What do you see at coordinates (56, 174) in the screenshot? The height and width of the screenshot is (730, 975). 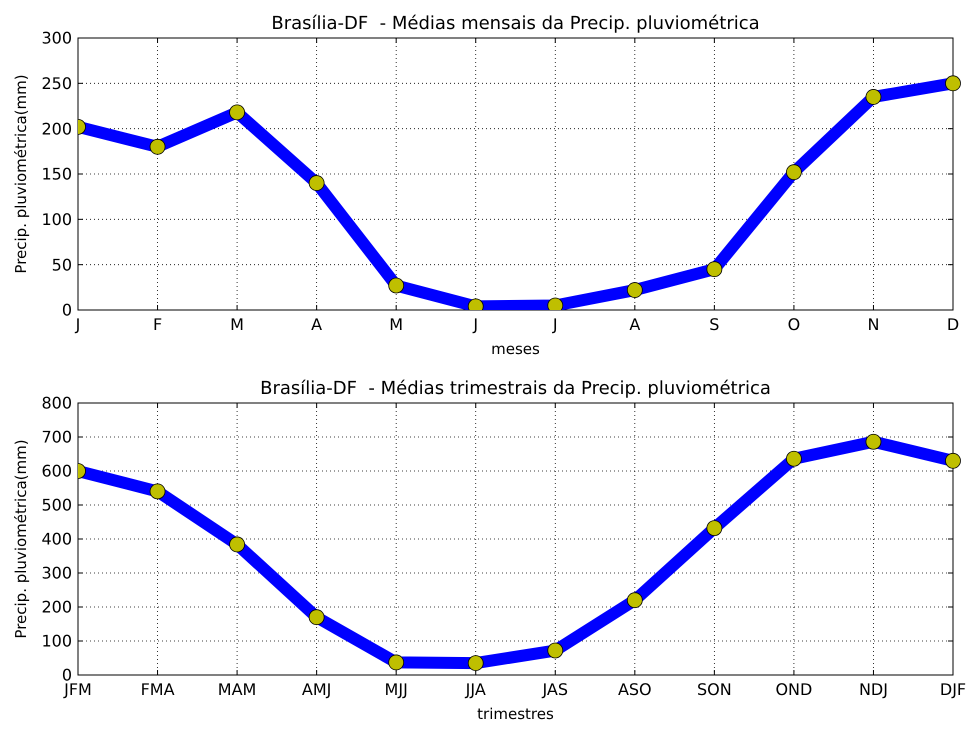 I see `y-tick-label: 150` at bounding box center [56, 174].